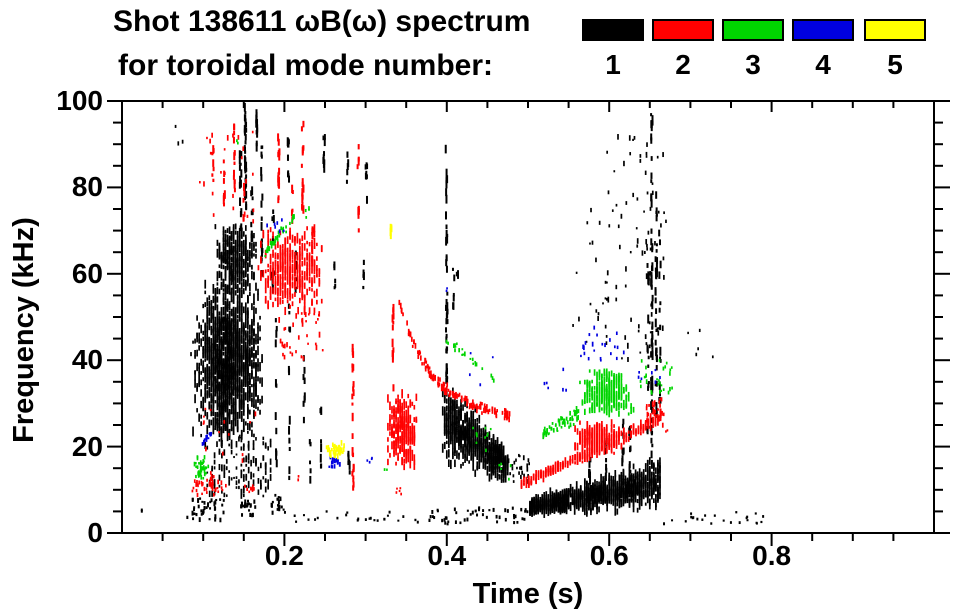 This screenshot has width=963, height=615. What do you see at coordinates (284, 555) in the screenshot?
I see `x-tick-label-0.2: 0.2` at bounding box center [284, 555].